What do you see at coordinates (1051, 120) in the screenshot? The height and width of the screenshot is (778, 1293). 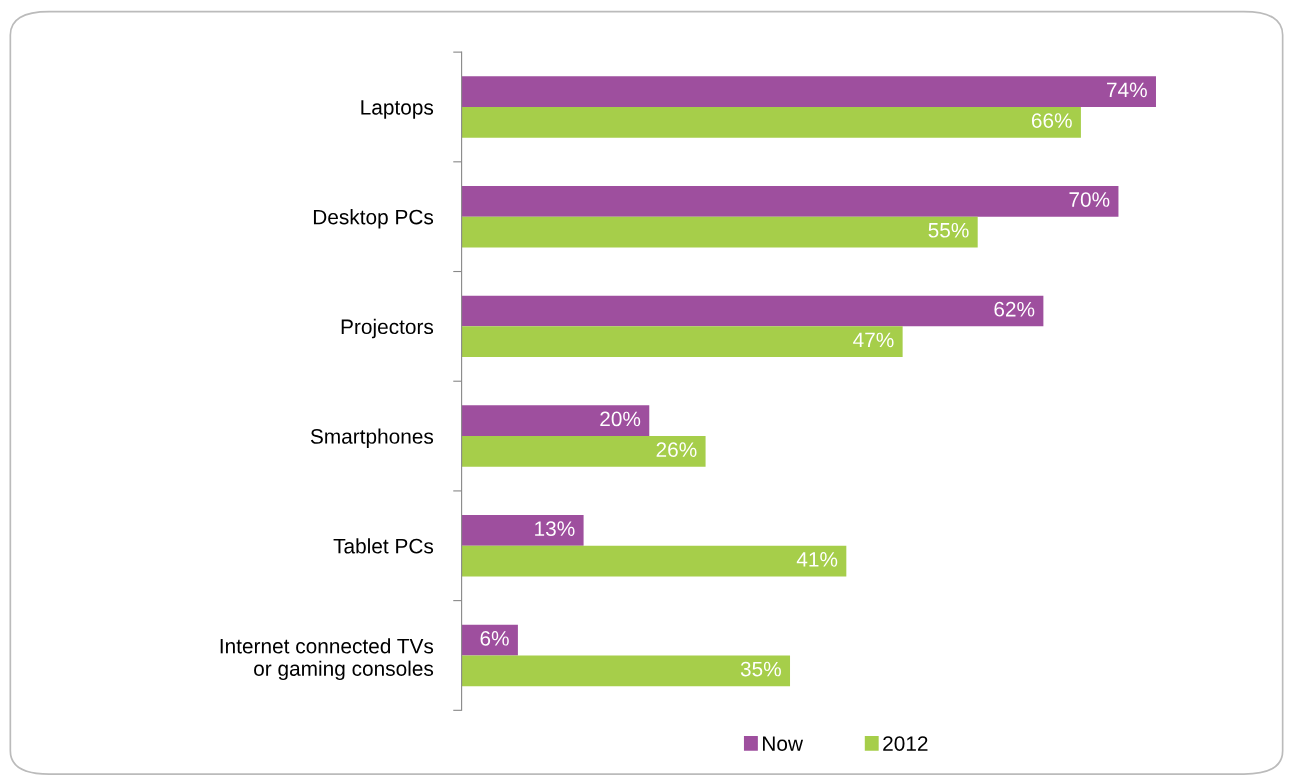 I see `data-label: 66%` at bounding box center [1051, 120].